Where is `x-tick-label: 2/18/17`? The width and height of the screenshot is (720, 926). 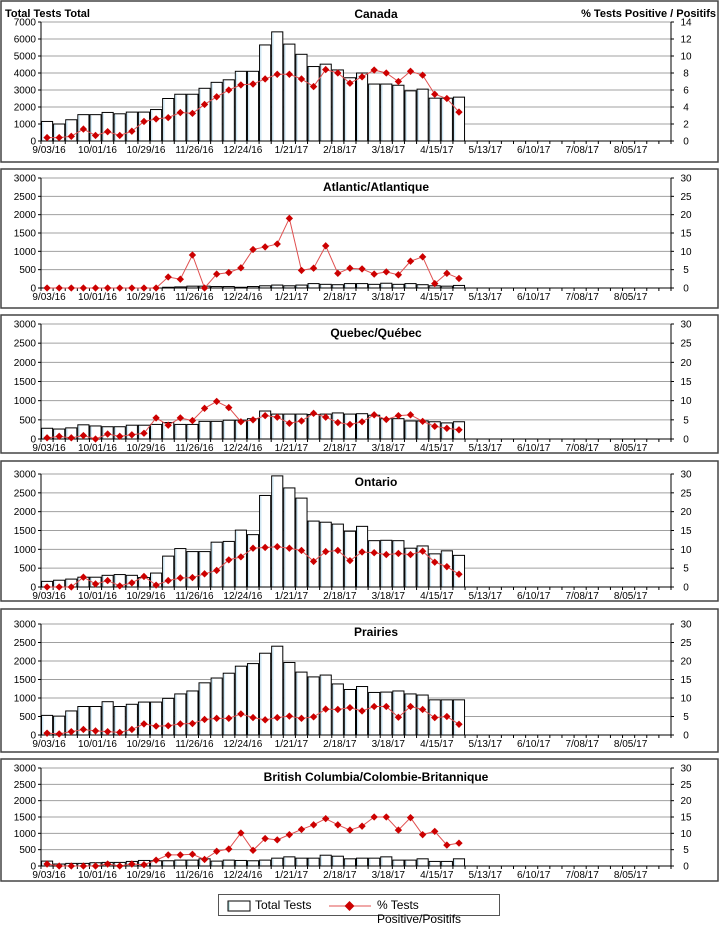 x-tick-label: 2/18/17 is located at coordinates (340, 297).